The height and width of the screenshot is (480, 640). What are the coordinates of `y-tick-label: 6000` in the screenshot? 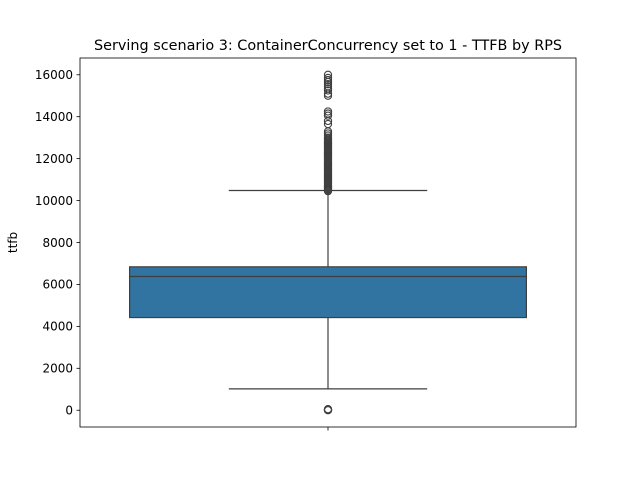 It's located at (57, 285).